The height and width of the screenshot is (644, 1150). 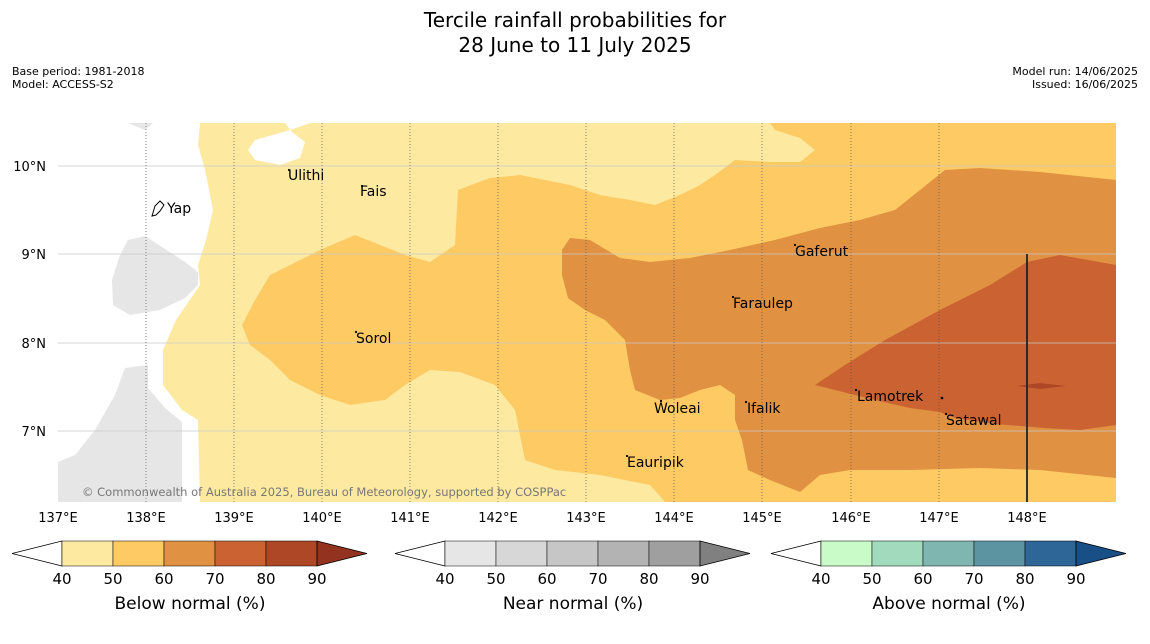 What do you see at coordinates (146, 518) in the screenshot?
I see `lon-label-138: 138°E` at bounding box center [146, 518].